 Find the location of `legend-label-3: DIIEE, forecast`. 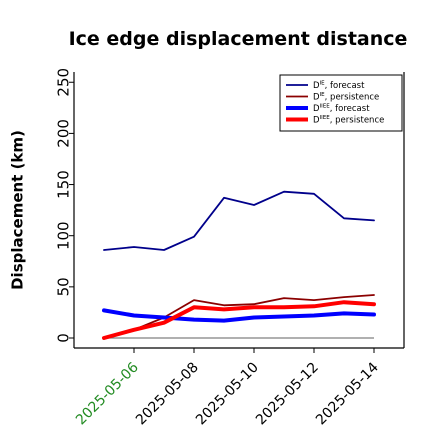

legend-label-3: DIIEE, forecast is located at coordinates (341, 109).